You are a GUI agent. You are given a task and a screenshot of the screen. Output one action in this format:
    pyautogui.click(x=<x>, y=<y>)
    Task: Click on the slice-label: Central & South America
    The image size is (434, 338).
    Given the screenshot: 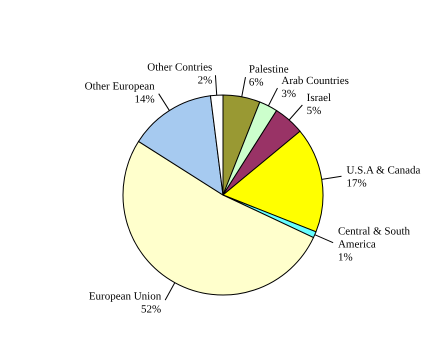 What is the action you would take?
    pyautogui.click(x=374, y=237)
    